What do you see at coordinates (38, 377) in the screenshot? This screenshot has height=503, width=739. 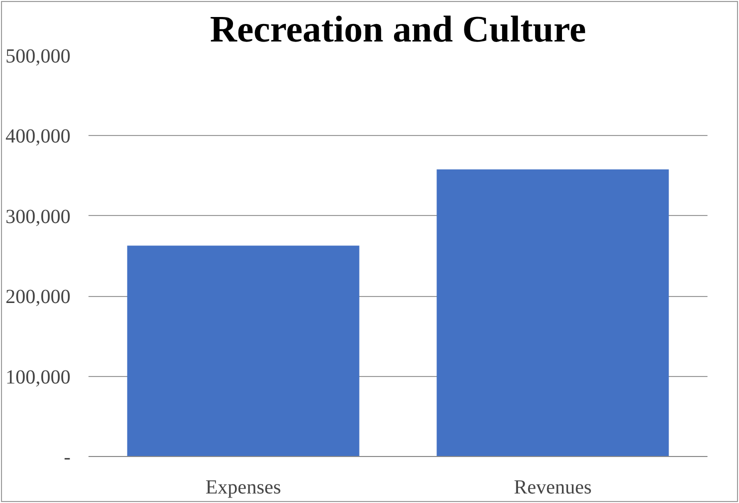 I see `y-tick-label: 100,000` at bounding box center [38, 377].